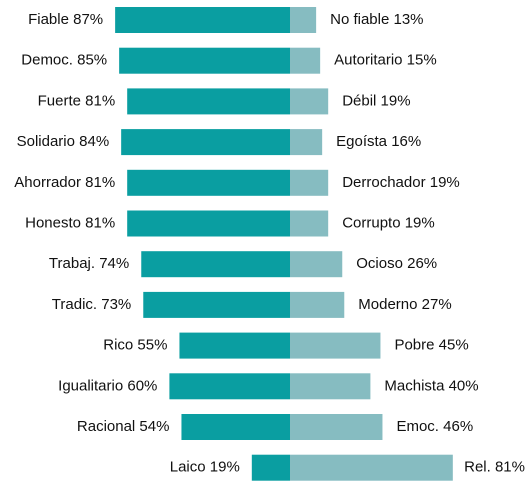  Describe the element at coordinates (123, 426) in the screenshot. I see `left-label: Racional 54%` at that location.